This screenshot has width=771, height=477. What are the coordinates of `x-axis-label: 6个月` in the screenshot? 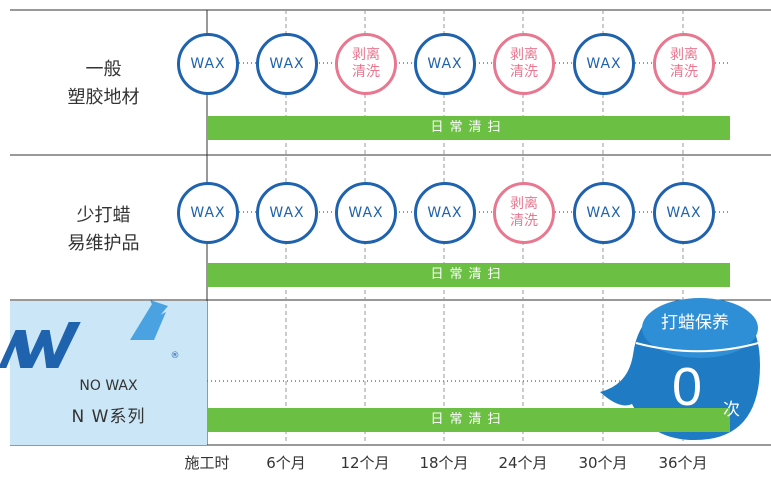 It's located at (286, 463).